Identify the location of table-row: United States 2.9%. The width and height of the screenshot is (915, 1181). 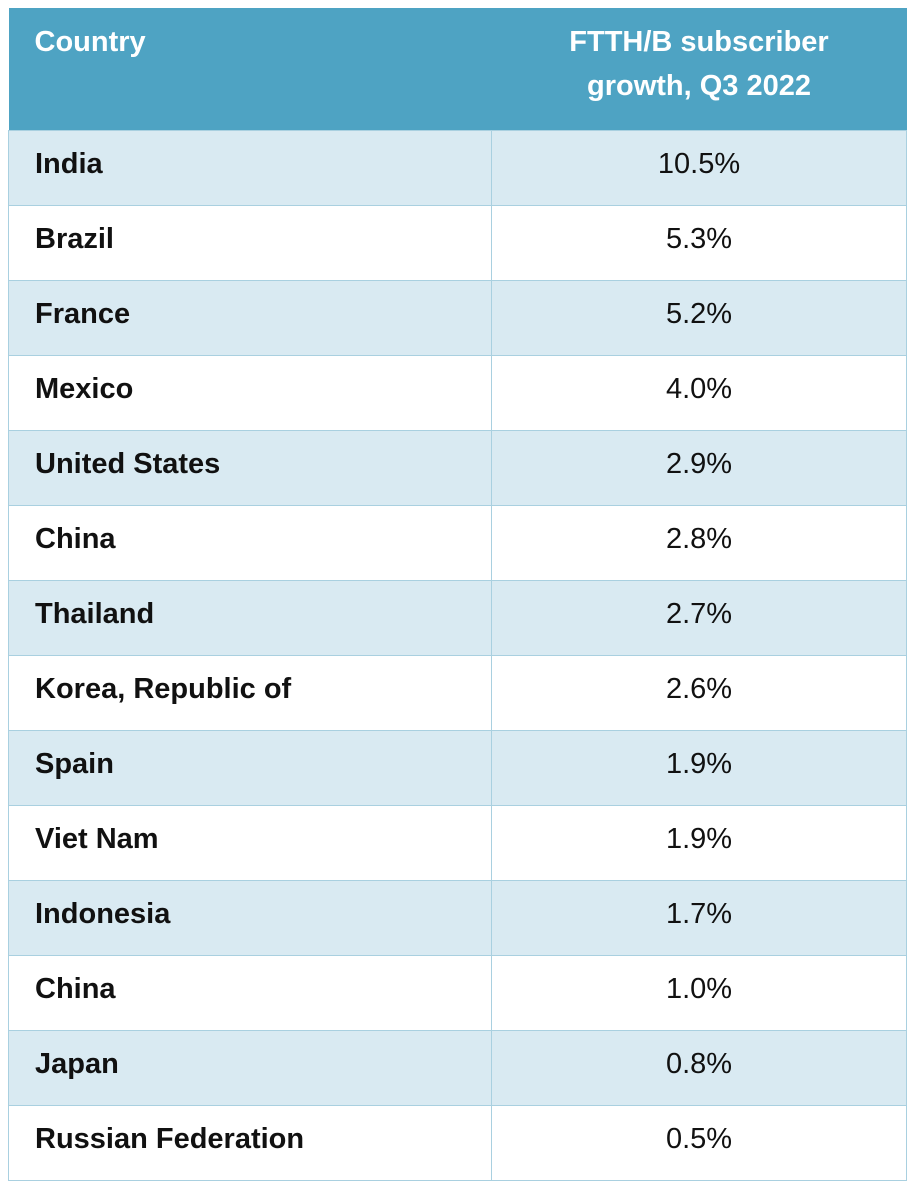
(457, 468).